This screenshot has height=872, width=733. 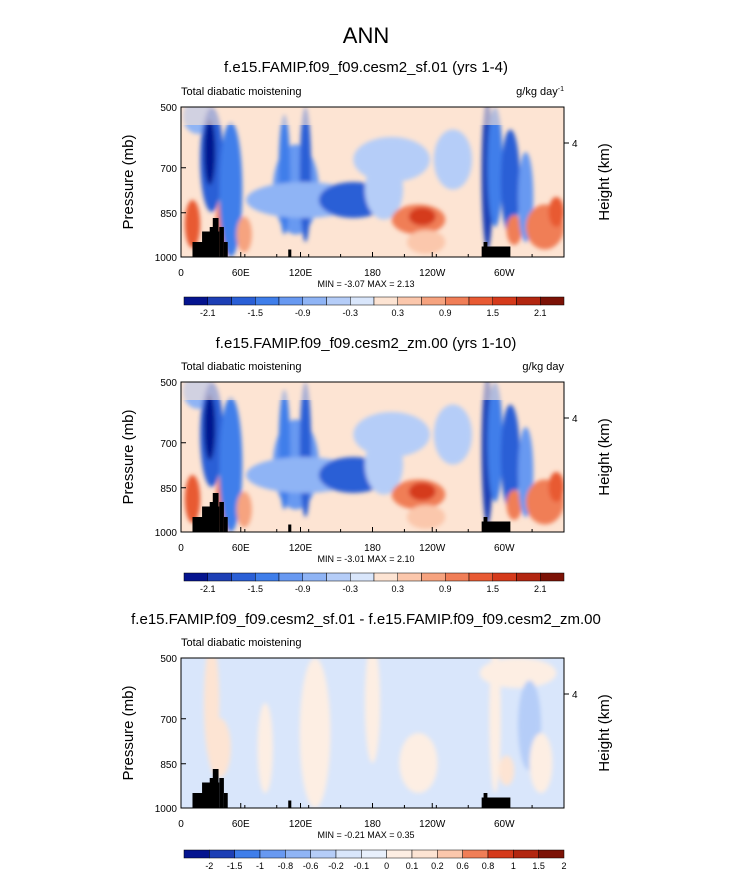 What do you see at coordinates (412, 866) in the screenshot?
I see `colorbar-label: 0.1` at bounding box center [412, 866].